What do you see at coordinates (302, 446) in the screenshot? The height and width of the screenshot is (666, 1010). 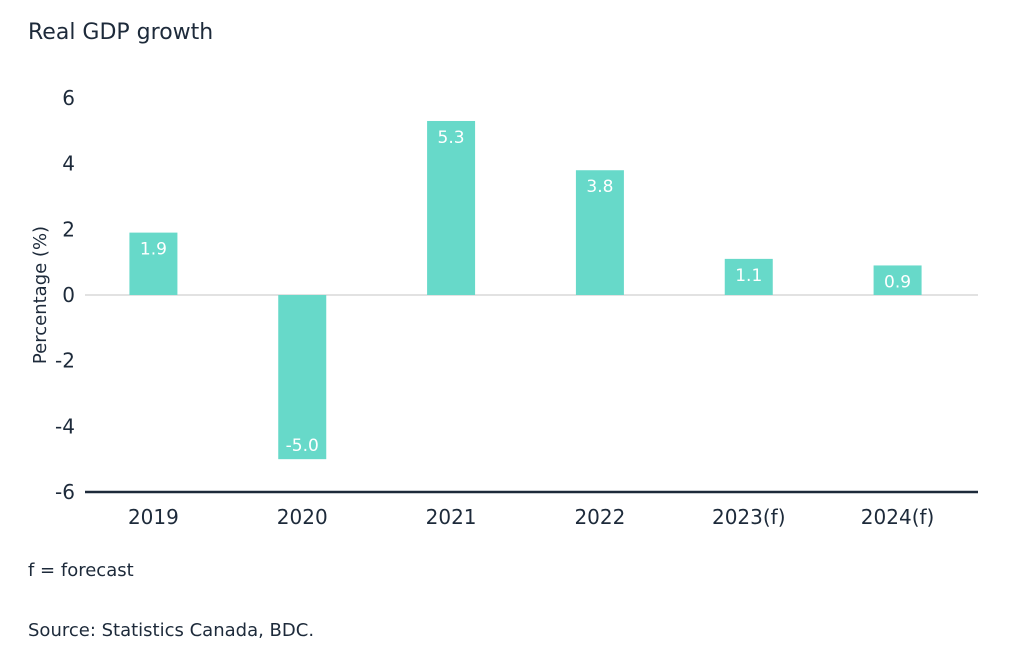 I see `data-label: -5.0` at bounding box center [302, 446].